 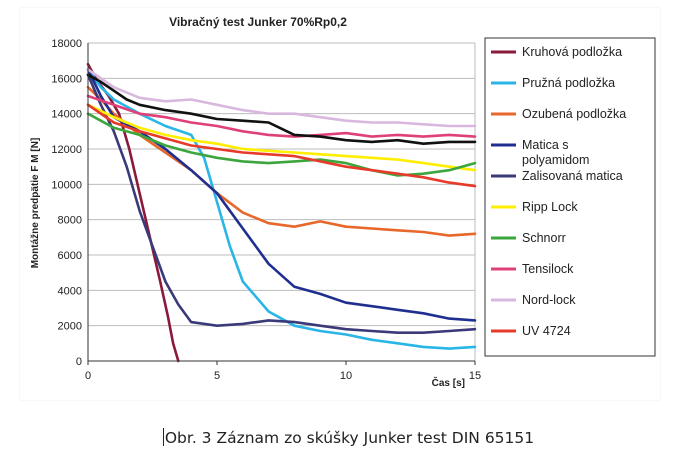 What do you see at coordinates (346, 376) in the screenshot?
I see `x-tick-label: 10` at bounding box center [346, 376].